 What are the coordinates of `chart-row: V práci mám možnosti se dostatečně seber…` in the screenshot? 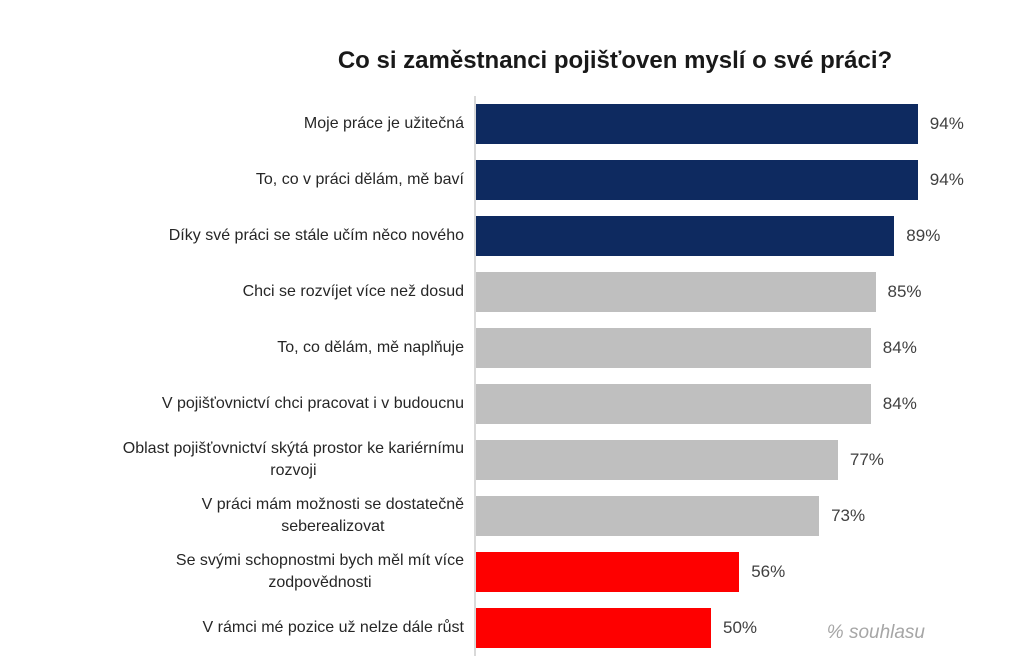 It's located at (512, 516).